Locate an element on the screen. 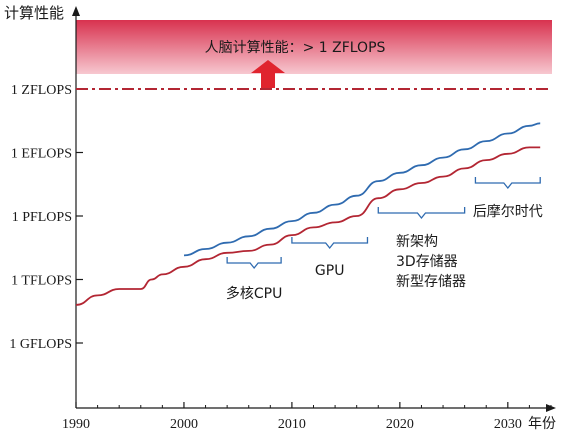 The image size is (561, 432). annotation-label: 后摩尔时代 is located at coordinates (508, 211).